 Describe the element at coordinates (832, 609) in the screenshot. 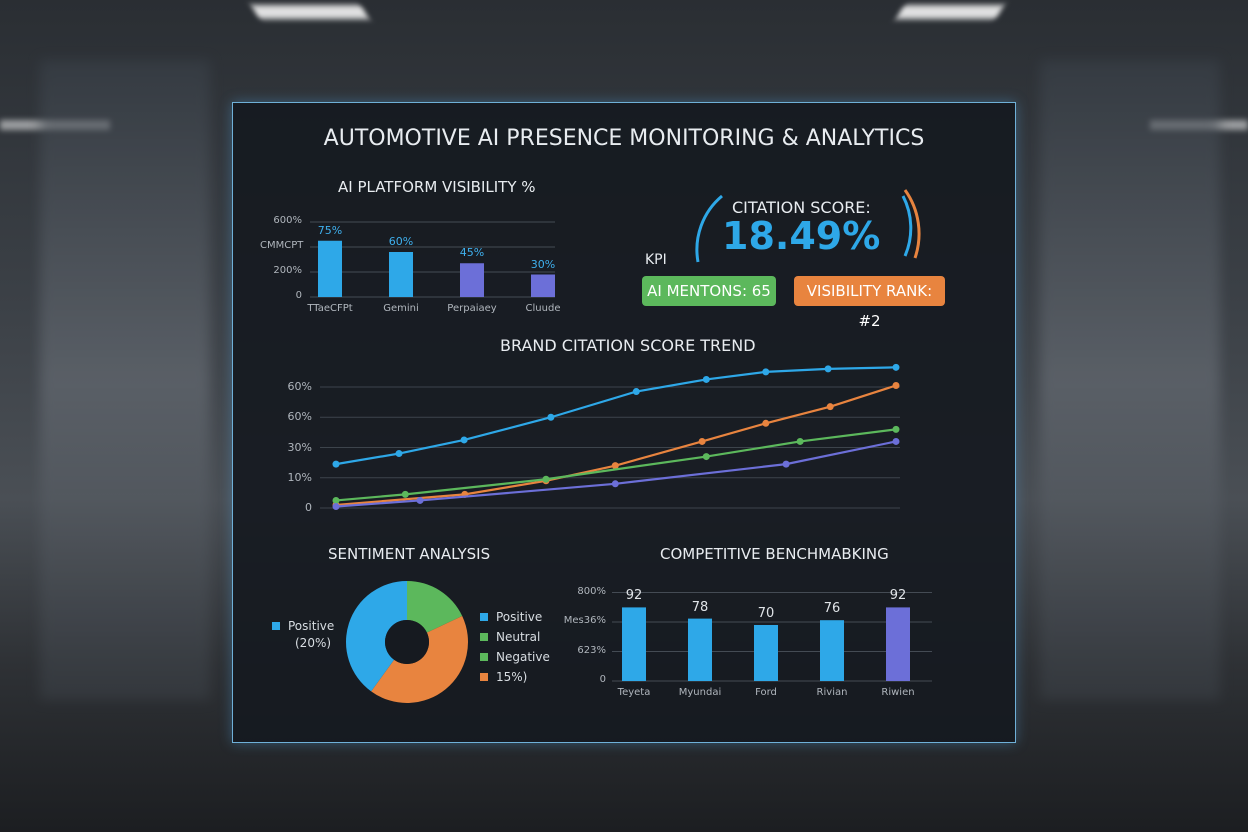

I see `bar-data-label: 76` at that location.